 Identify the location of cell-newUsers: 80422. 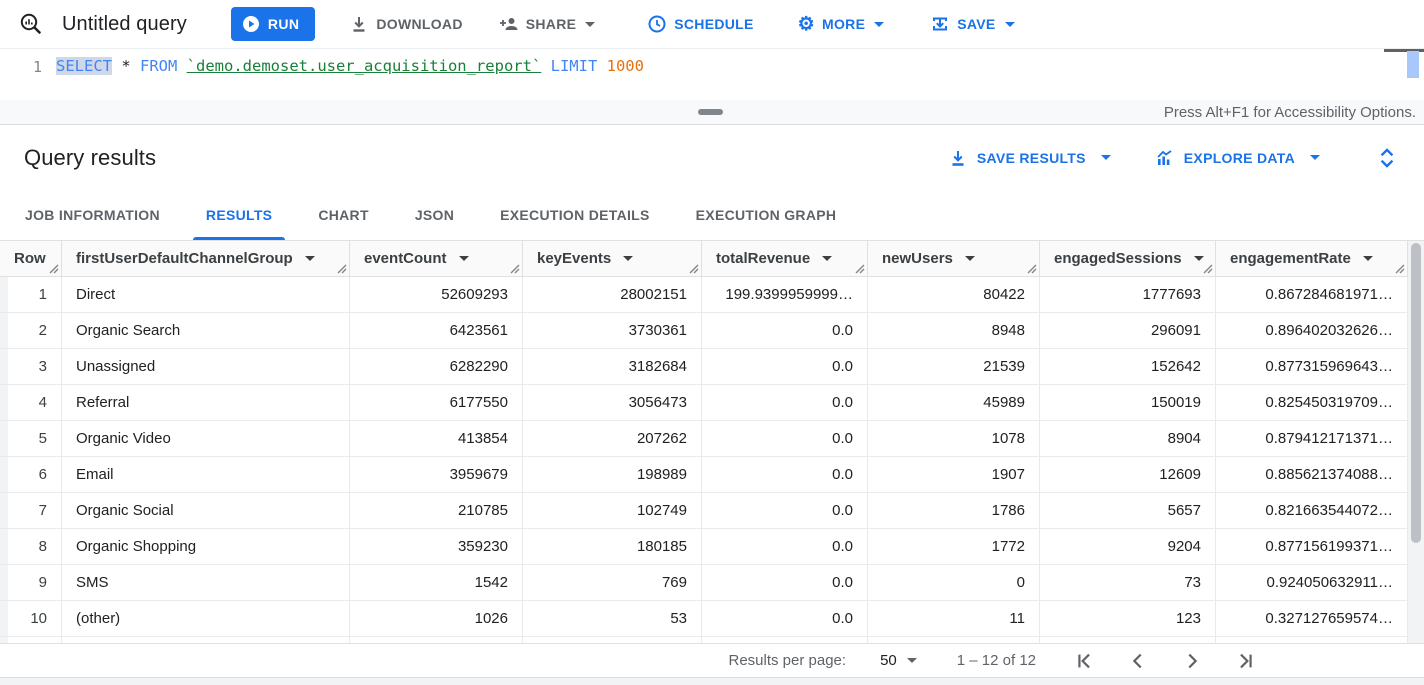
(954, 294).